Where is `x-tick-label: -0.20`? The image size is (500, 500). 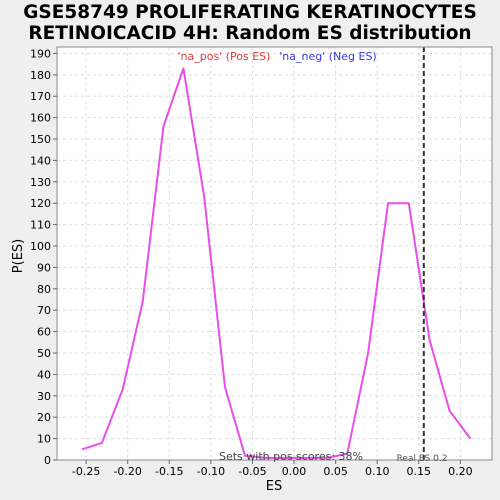
x-tick-label: -0.20 is located at coordinates (127, 471).